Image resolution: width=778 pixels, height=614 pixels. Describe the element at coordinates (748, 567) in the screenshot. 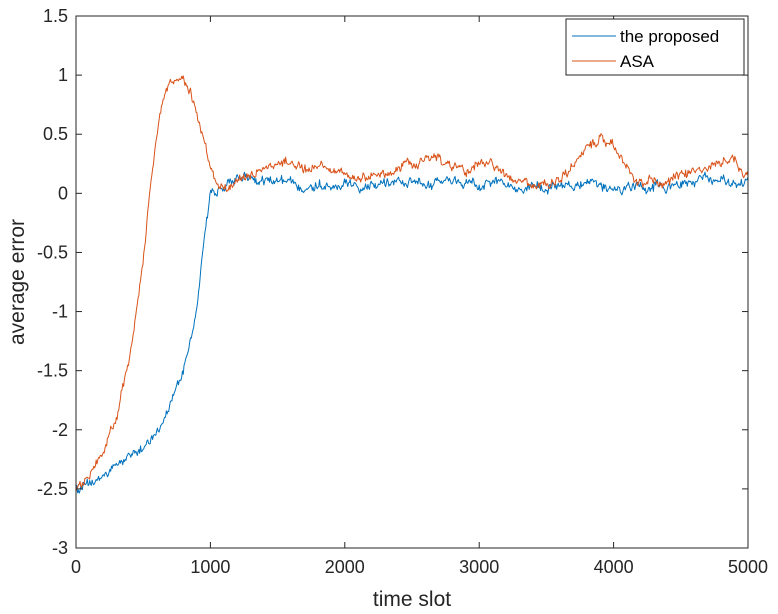

I see `x-tick-label: 5000` at that location.